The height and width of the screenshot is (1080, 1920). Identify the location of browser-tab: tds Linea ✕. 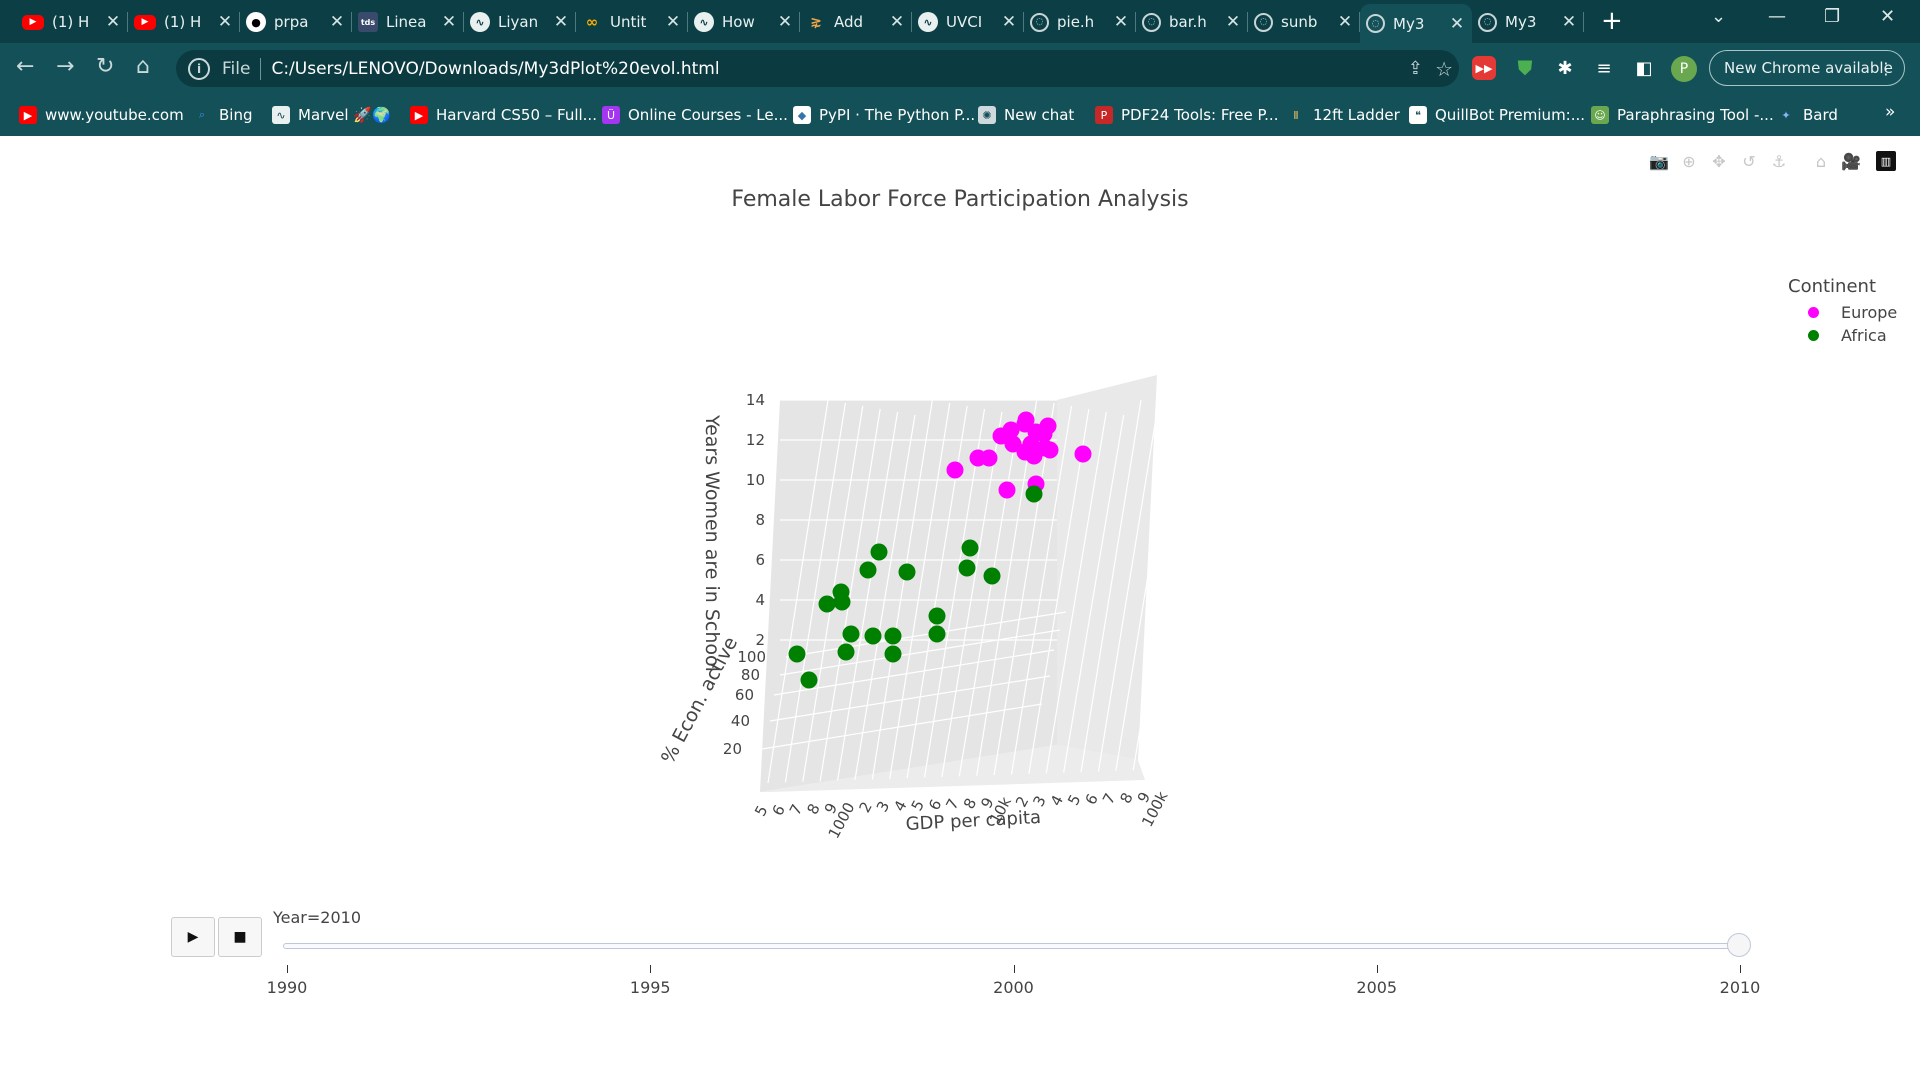
(408, 22).